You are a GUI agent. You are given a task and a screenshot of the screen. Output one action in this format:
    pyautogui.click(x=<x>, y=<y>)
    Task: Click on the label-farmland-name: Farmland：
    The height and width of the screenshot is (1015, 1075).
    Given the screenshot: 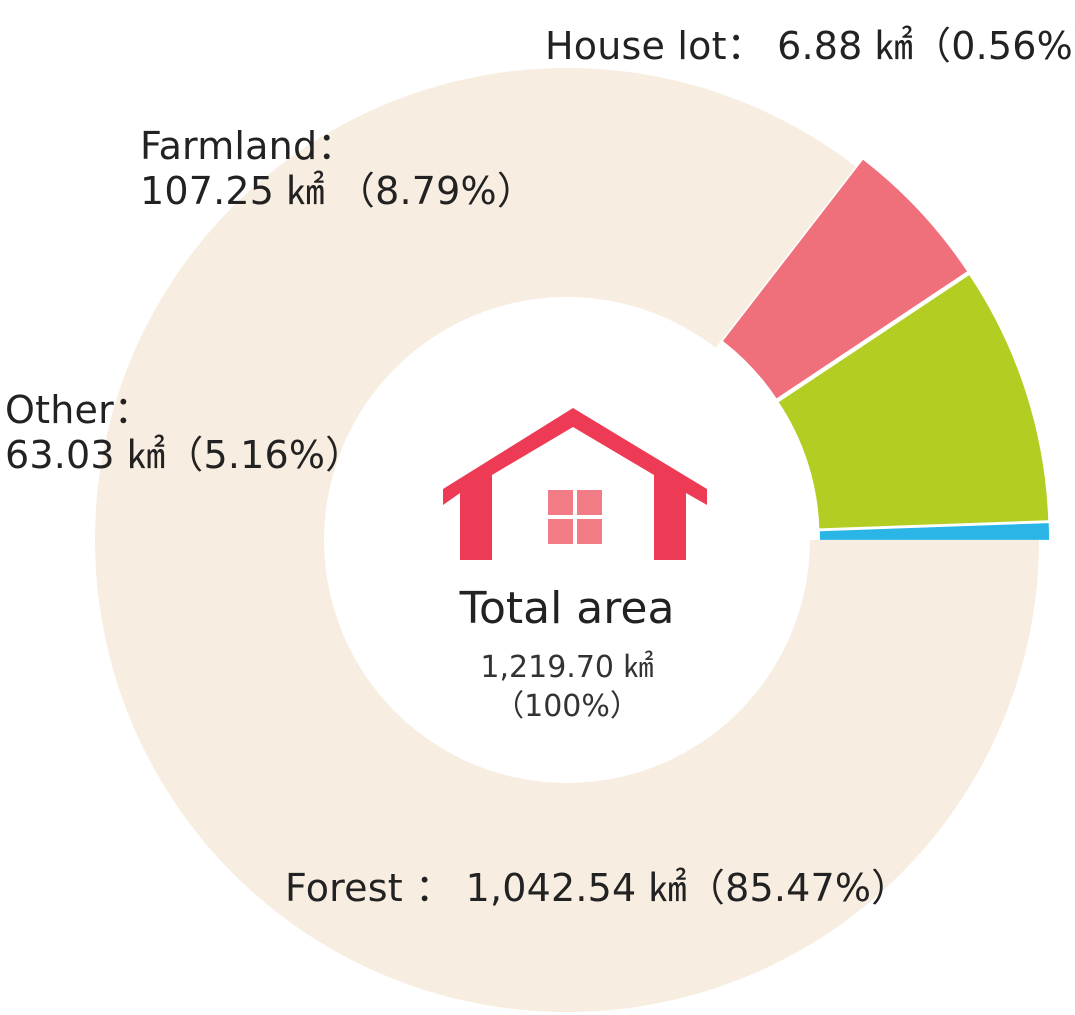 What is the action you would take?
    pyautogui.click(x=248, y=146)
    